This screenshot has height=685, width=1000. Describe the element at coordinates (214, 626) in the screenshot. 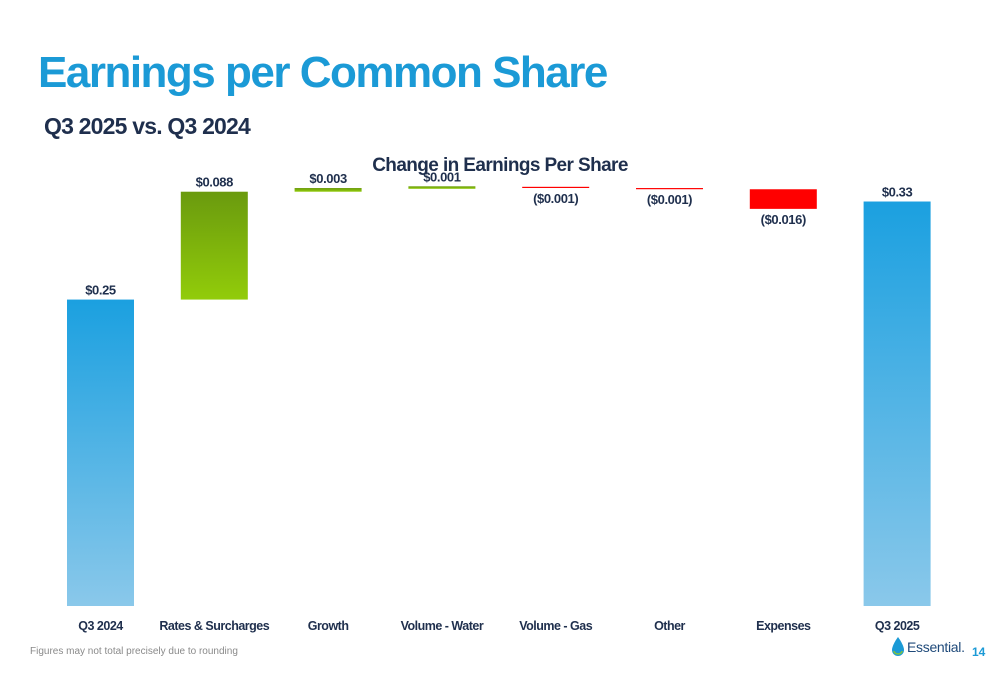

I see `category-label-rates-surcharges: Rates & Surcharges` at that location.